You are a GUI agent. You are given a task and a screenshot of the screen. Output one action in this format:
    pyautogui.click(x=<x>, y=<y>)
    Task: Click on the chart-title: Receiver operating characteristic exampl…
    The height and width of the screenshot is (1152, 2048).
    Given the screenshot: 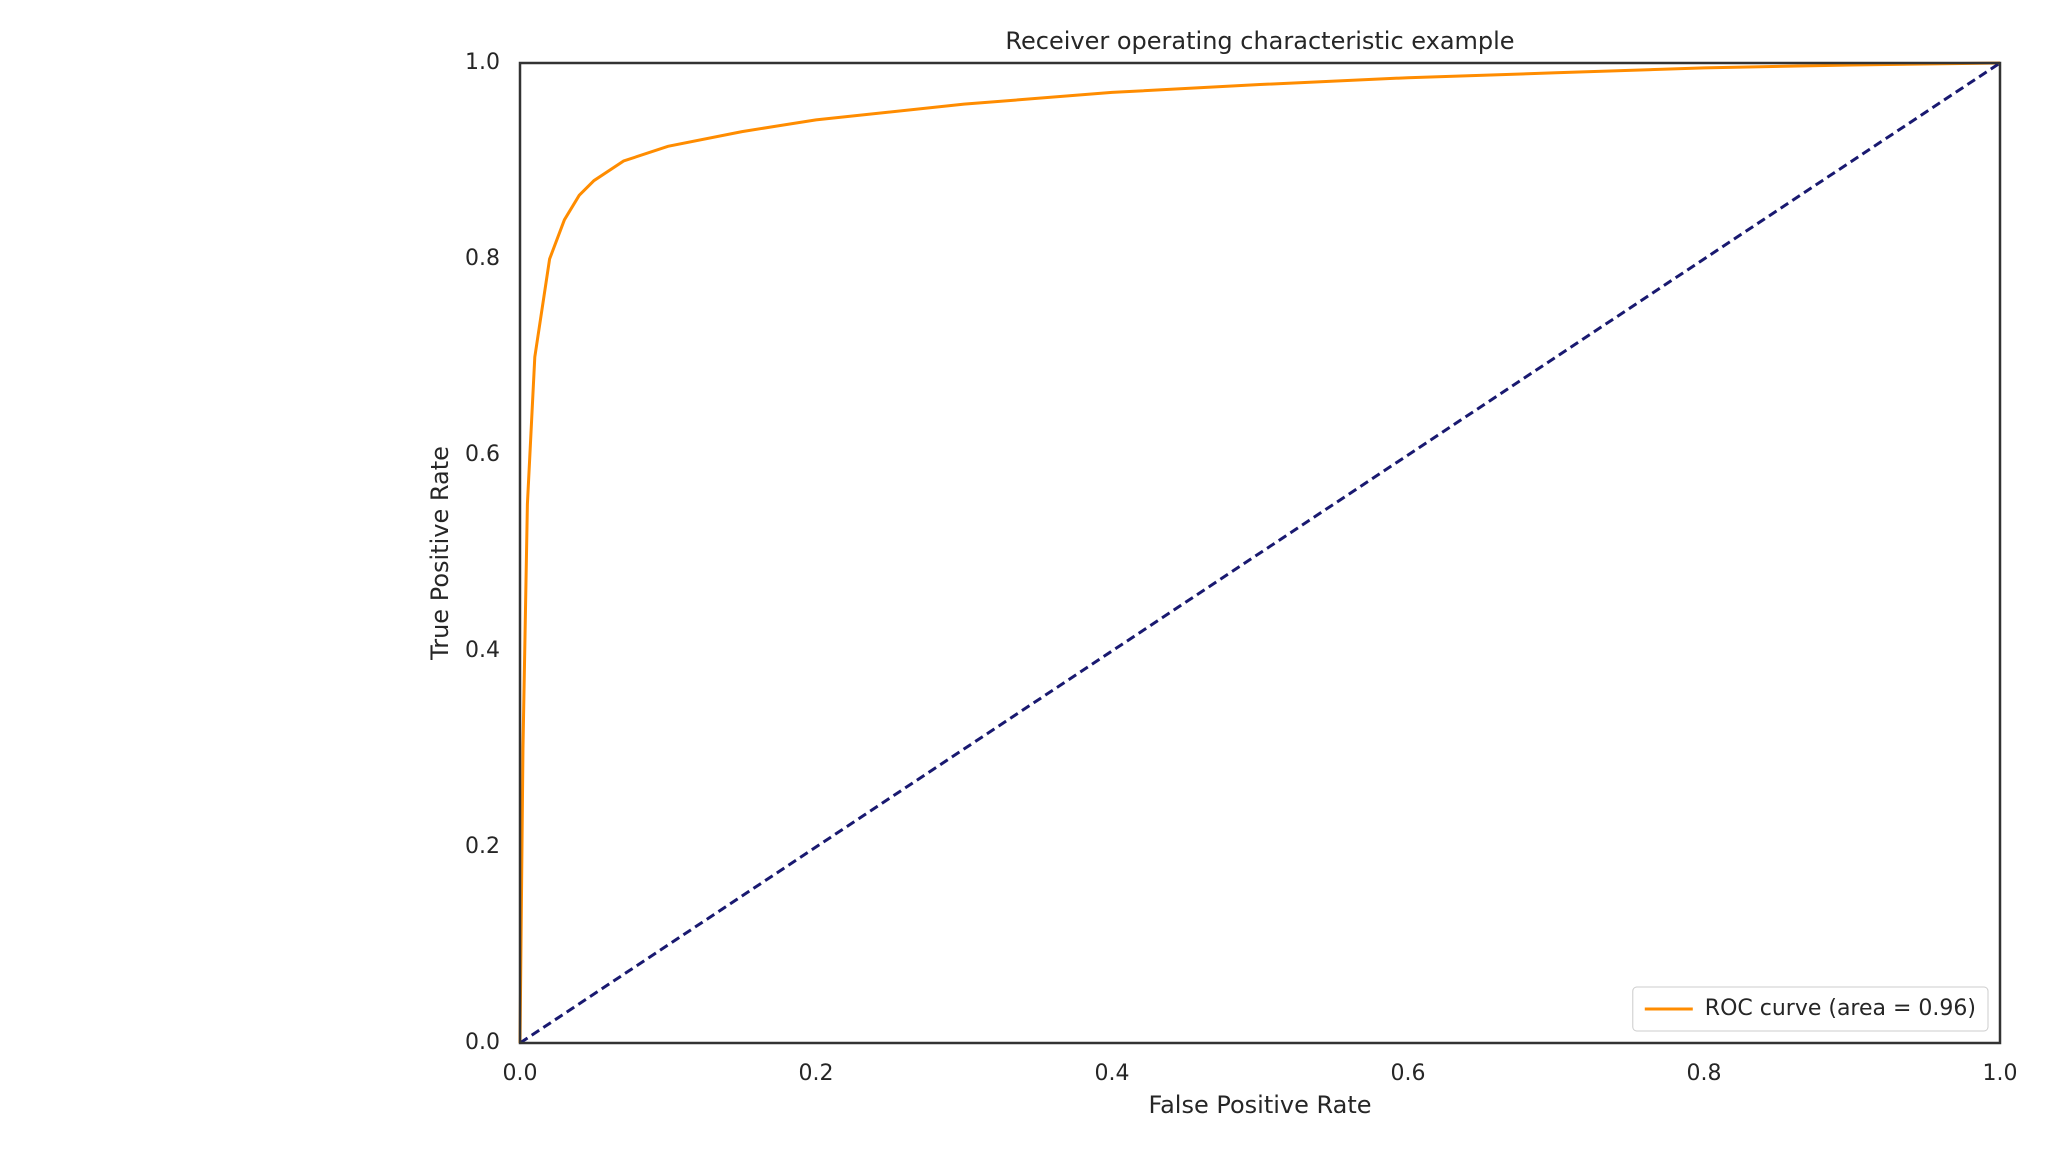 What is the action you would take?
    pyautogui.click(x=1259, y=41)
    